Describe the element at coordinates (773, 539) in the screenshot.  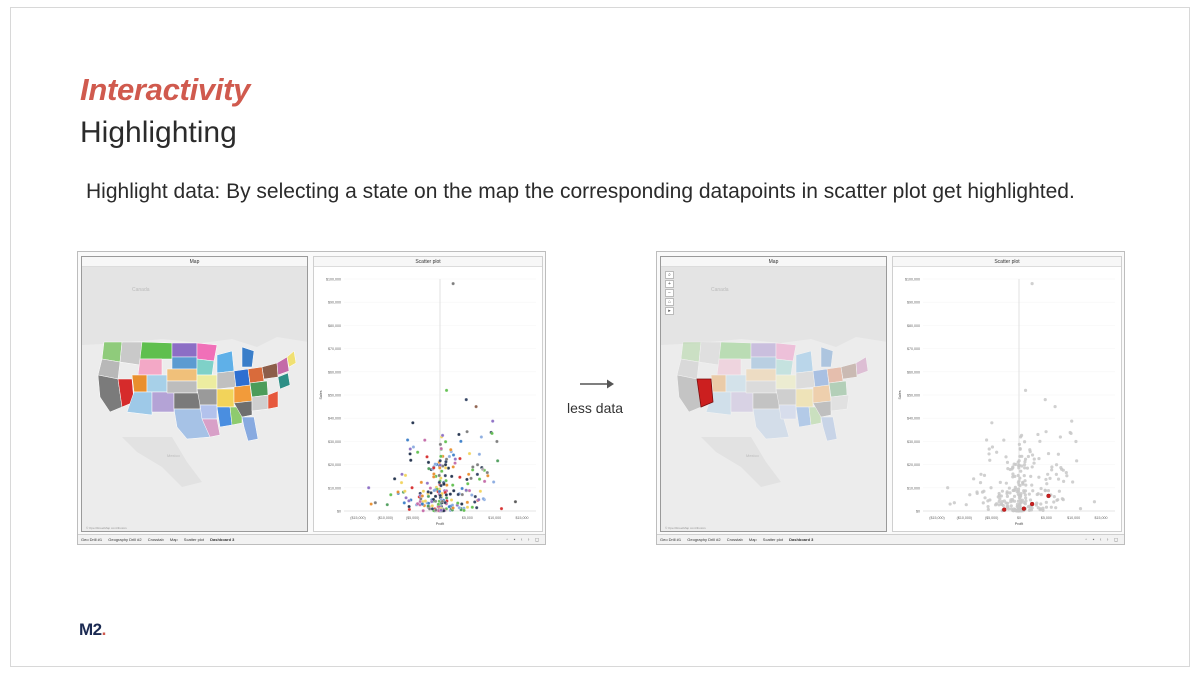
I see `tab-scatter-plot: Scatter plot` at that location.